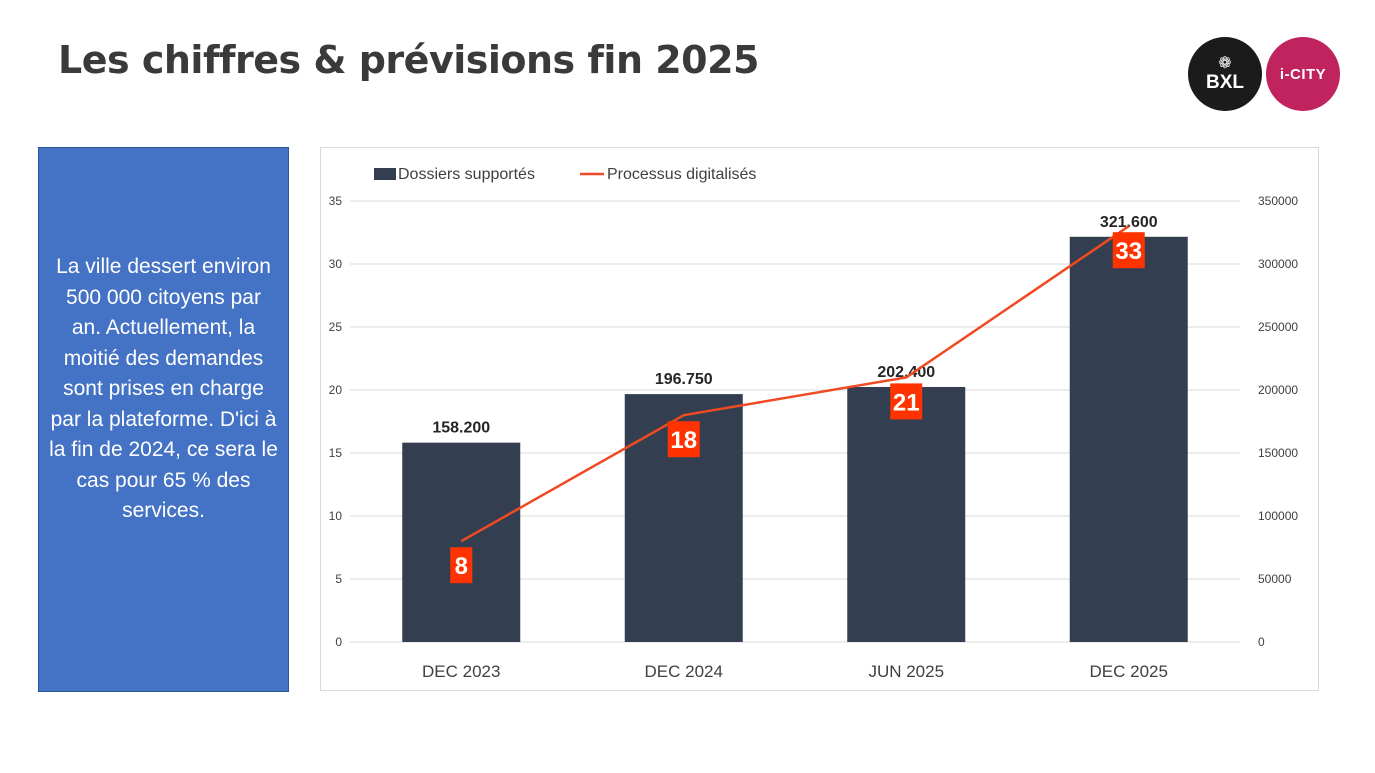 This screenshot has width=1375, height=773. I want to click on line-data-label: 18, so click(683, 440).